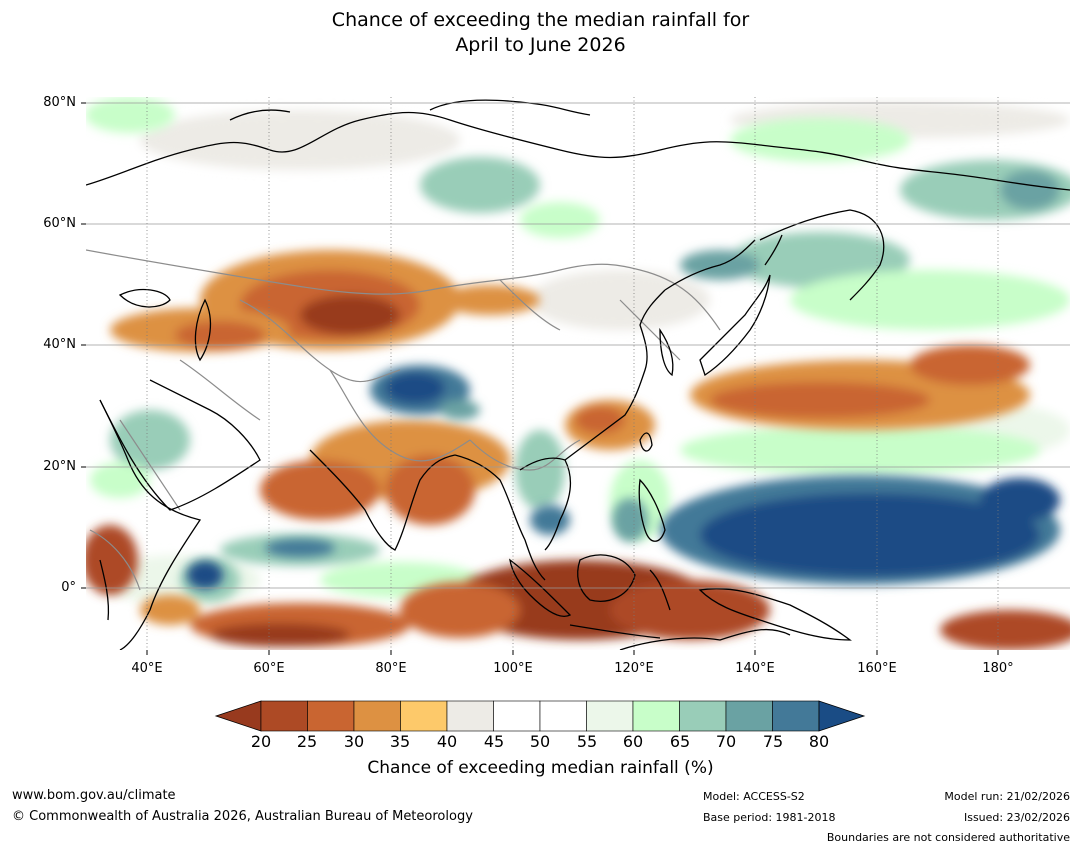  I want to click on model-name: Model: ACCESS-S2, so click(754, 796).